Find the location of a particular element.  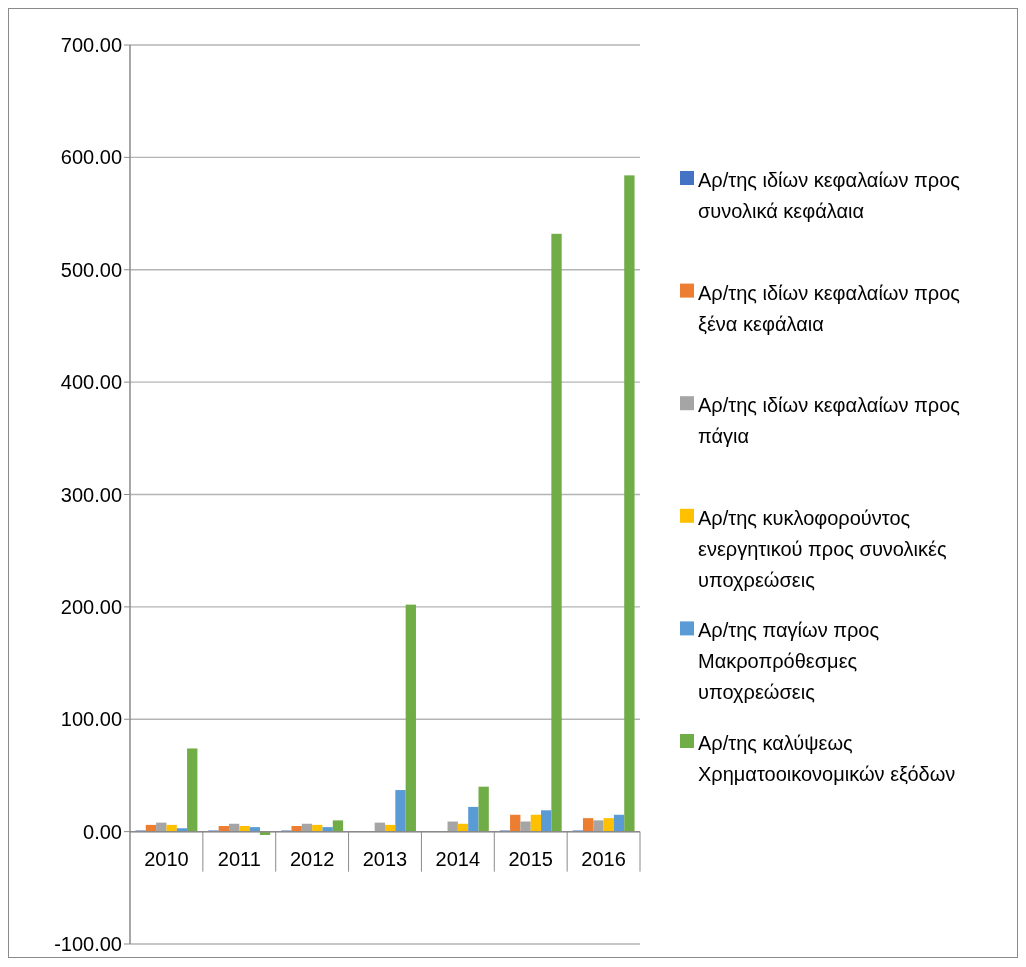

legend-label: Αρ/της κυκλοφορούντος ενεργητικού προς συνολικές υποχρεώσεις is located at coordinates (822, 548).